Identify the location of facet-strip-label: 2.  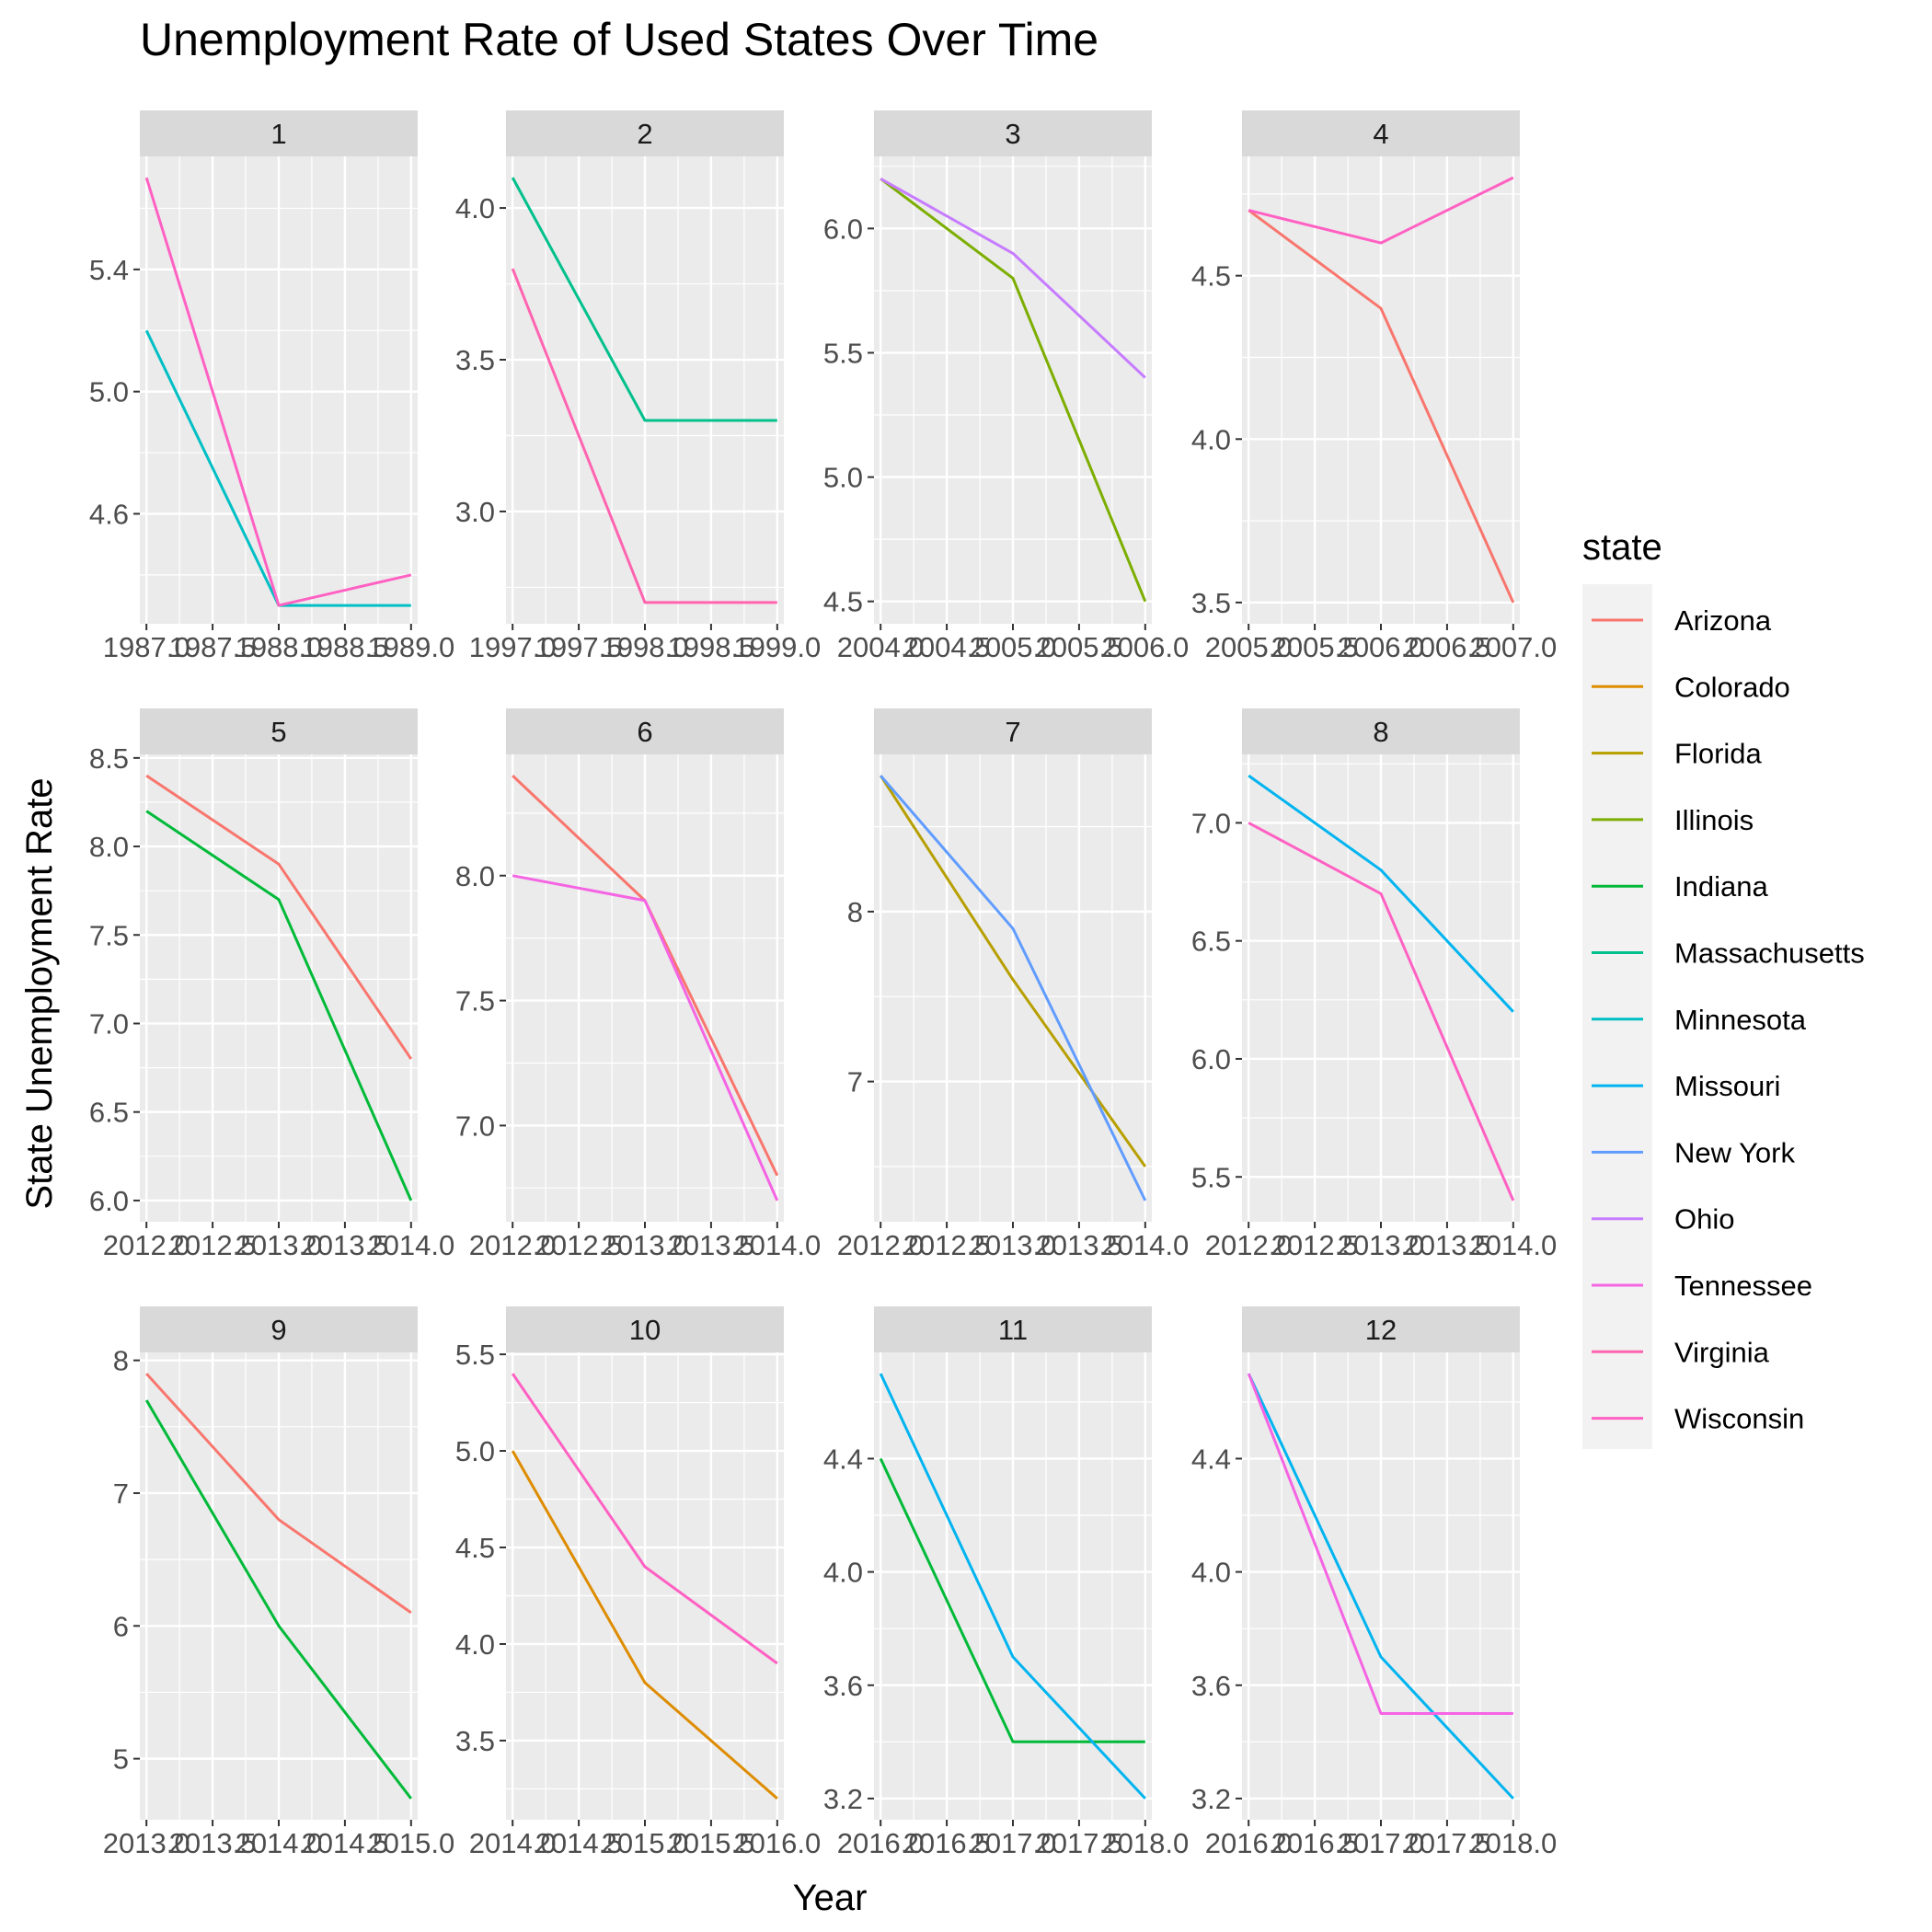
(644, 134).